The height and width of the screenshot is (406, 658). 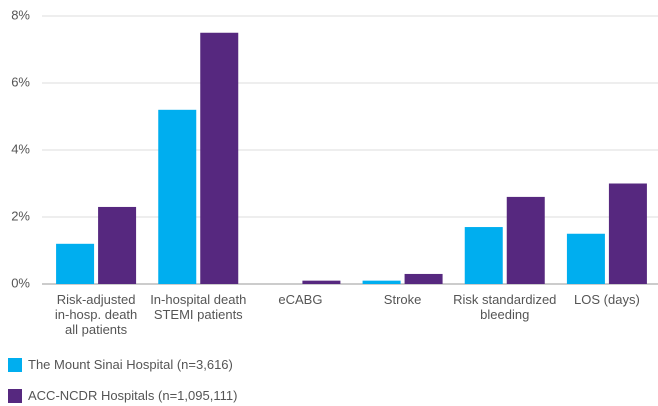 I want to click on x-tick-label: eCABG, so click(x=300, y=299).